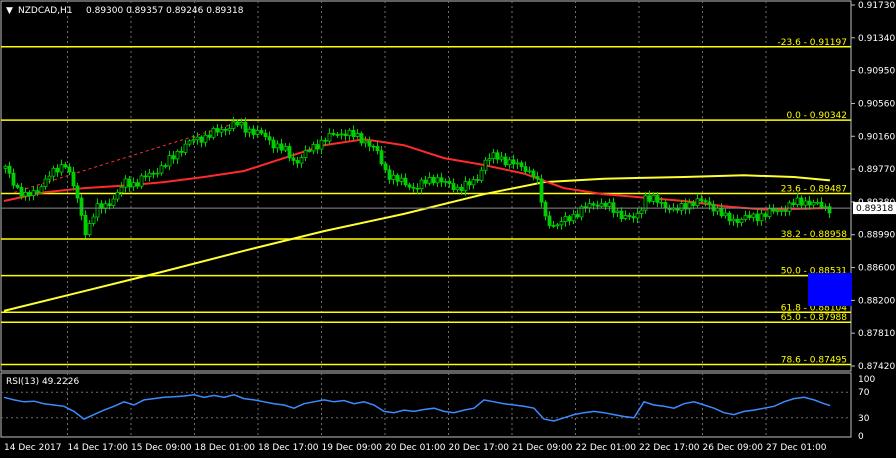  Describe the element at coordinates (225, 448) in the screenshot. I see `x-tick-label: 18 Dec 01:00` at that location.